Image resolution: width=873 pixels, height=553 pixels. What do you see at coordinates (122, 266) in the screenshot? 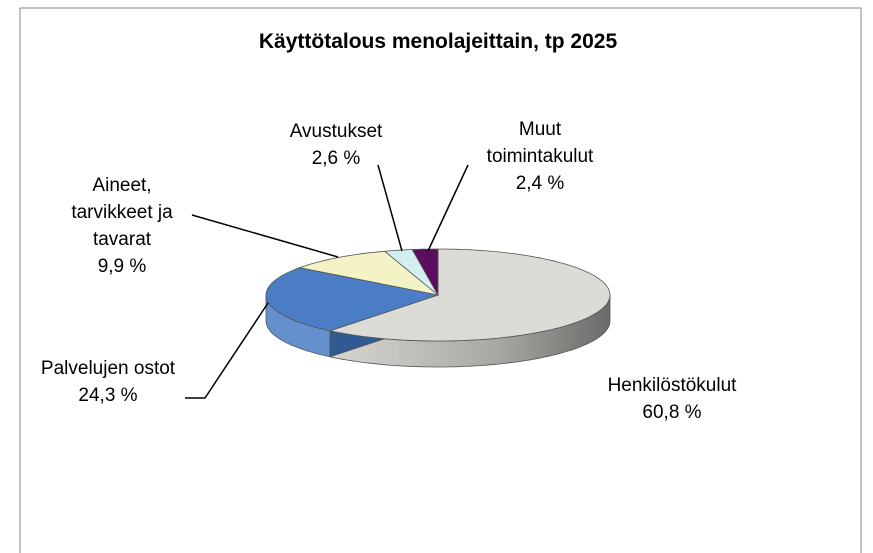
I see `value-label: 9,9 %` at bounding box center [122, 266].